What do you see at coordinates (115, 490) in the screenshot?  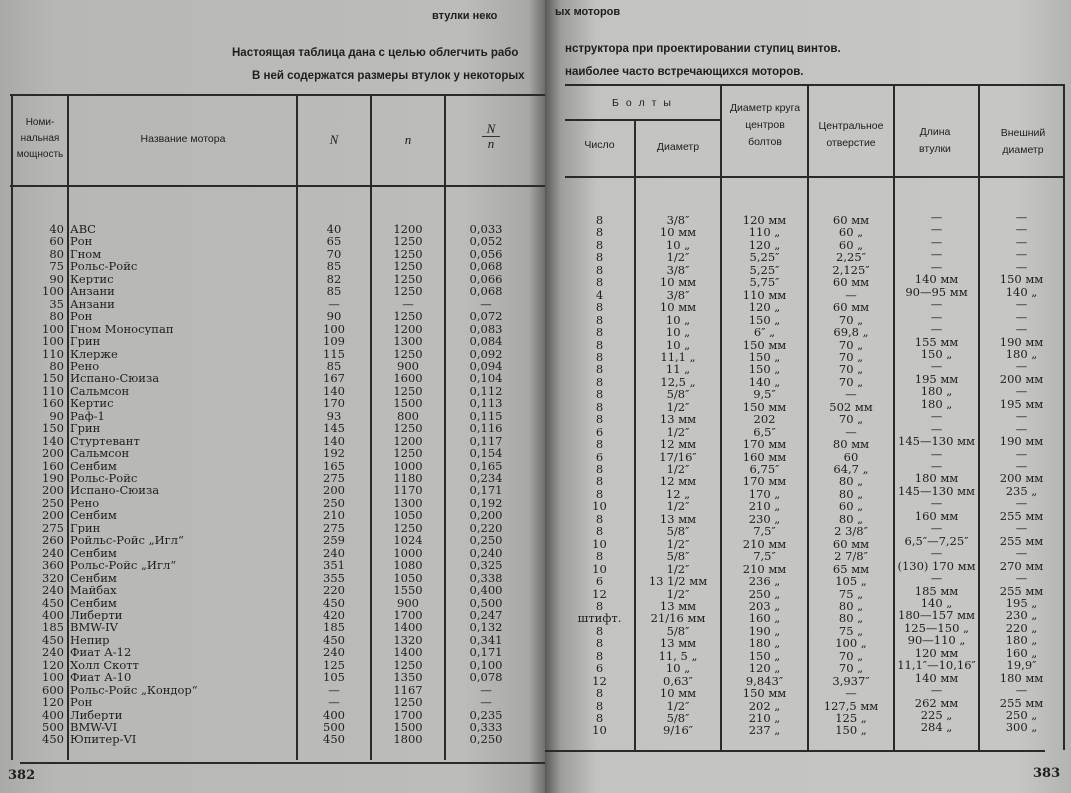 I see `motor-name-text: Испано-Сюиза` at bounding box center [115, 490].